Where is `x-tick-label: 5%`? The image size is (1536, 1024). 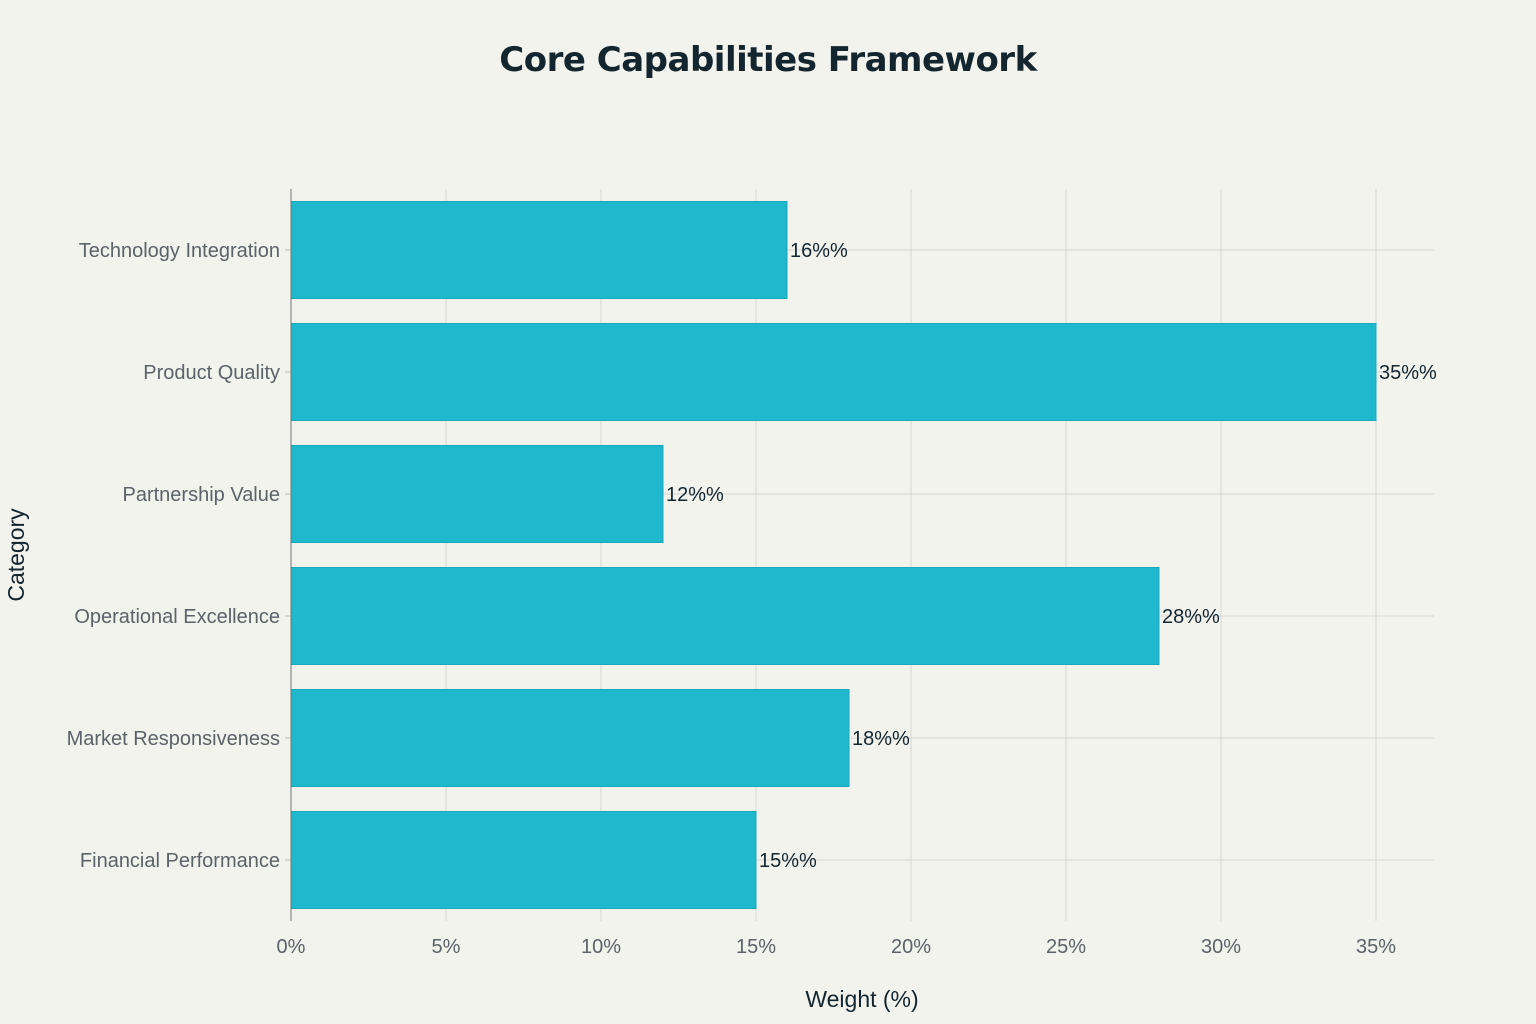 x-tick-label: 5% is located at coordinates (446, 947).